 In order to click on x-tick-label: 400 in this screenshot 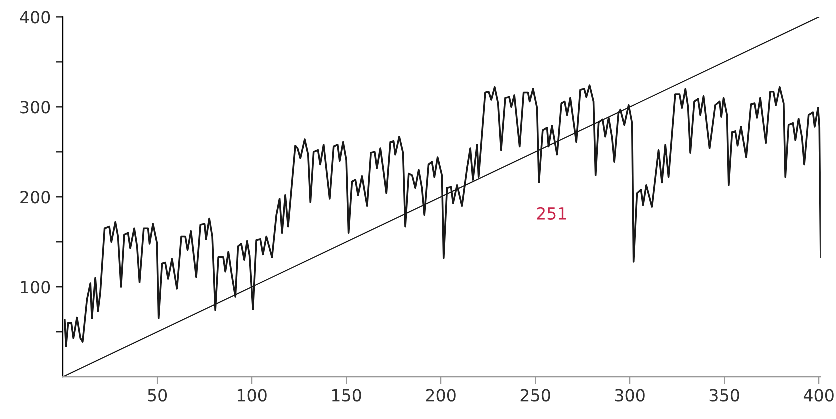, I will do `click(819, 395)`.